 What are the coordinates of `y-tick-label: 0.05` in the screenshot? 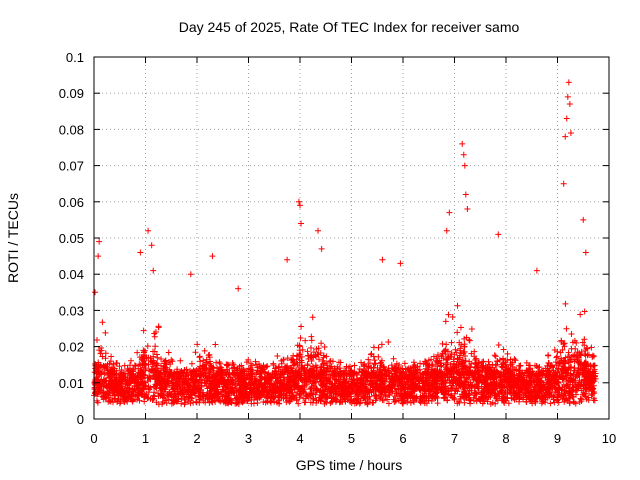 It's located at (71, 238).